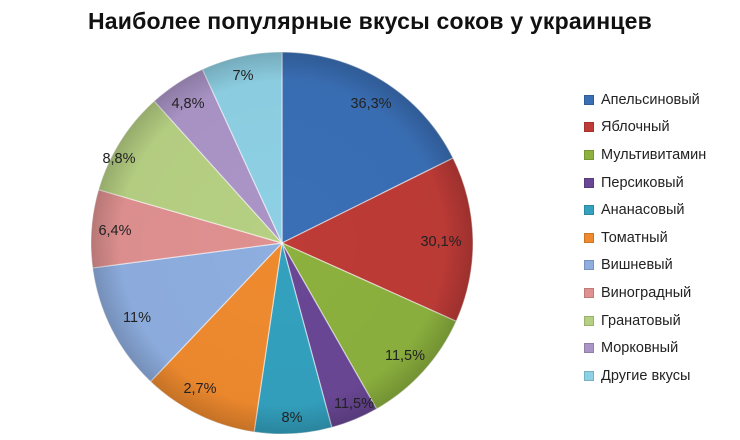  Describe the element at coordinates (641, 320) in the screenshot. I see `legend-label: Гранатовый` at that location.